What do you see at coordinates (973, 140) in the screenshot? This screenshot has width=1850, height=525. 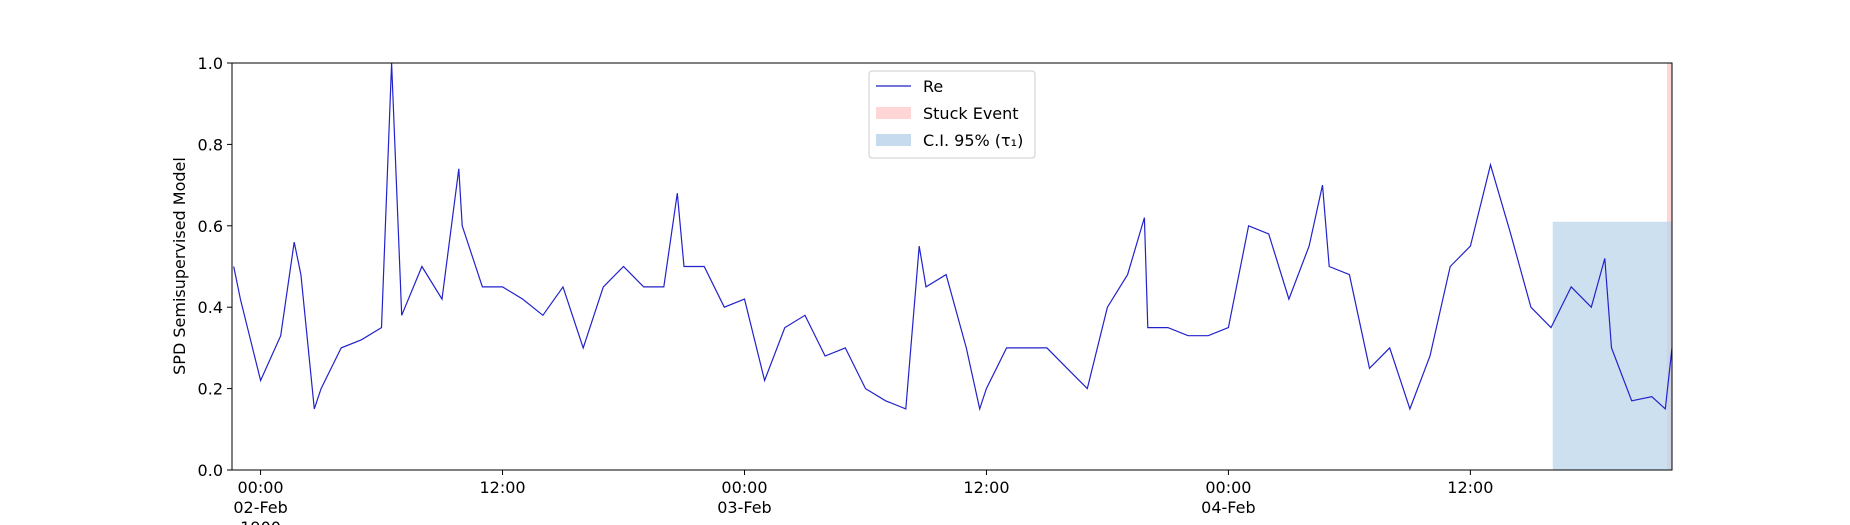 I see `legend-label: C.I. 95% (τ₁)` at bounding box center [973, 140].